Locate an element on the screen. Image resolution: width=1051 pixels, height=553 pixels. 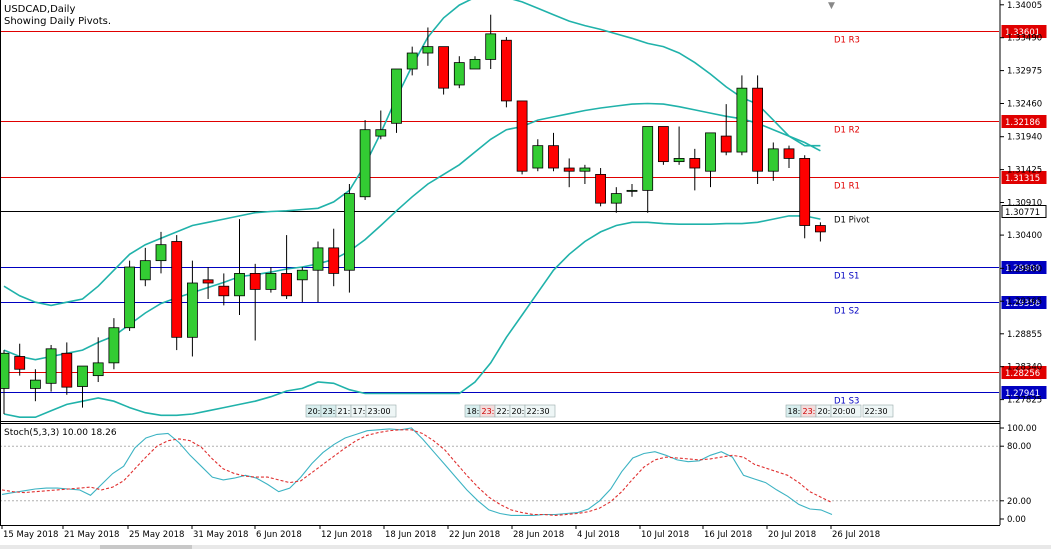
scrollbar-thumb is located at coordinates (146, 547).